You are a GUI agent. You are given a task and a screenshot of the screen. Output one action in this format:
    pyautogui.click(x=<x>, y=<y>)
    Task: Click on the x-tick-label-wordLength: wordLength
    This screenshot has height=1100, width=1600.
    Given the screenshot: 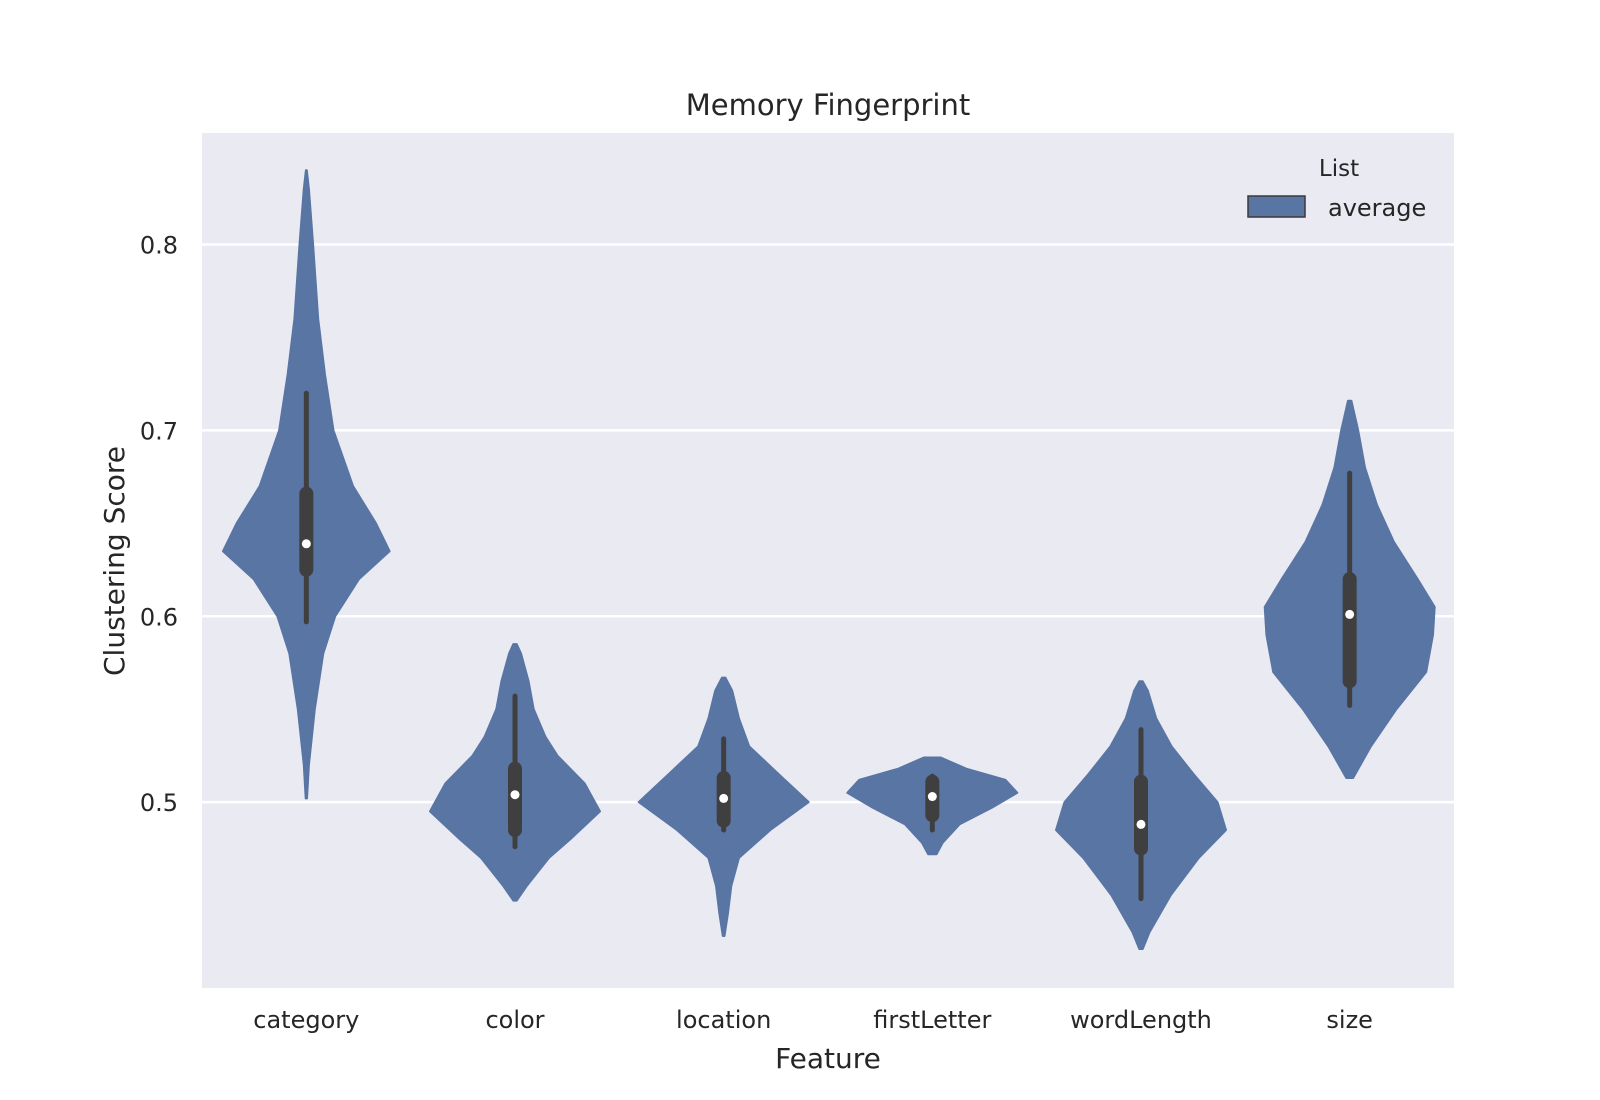 What is the action you would take?
    pyautogui.click(x=1141, y=1020)
    